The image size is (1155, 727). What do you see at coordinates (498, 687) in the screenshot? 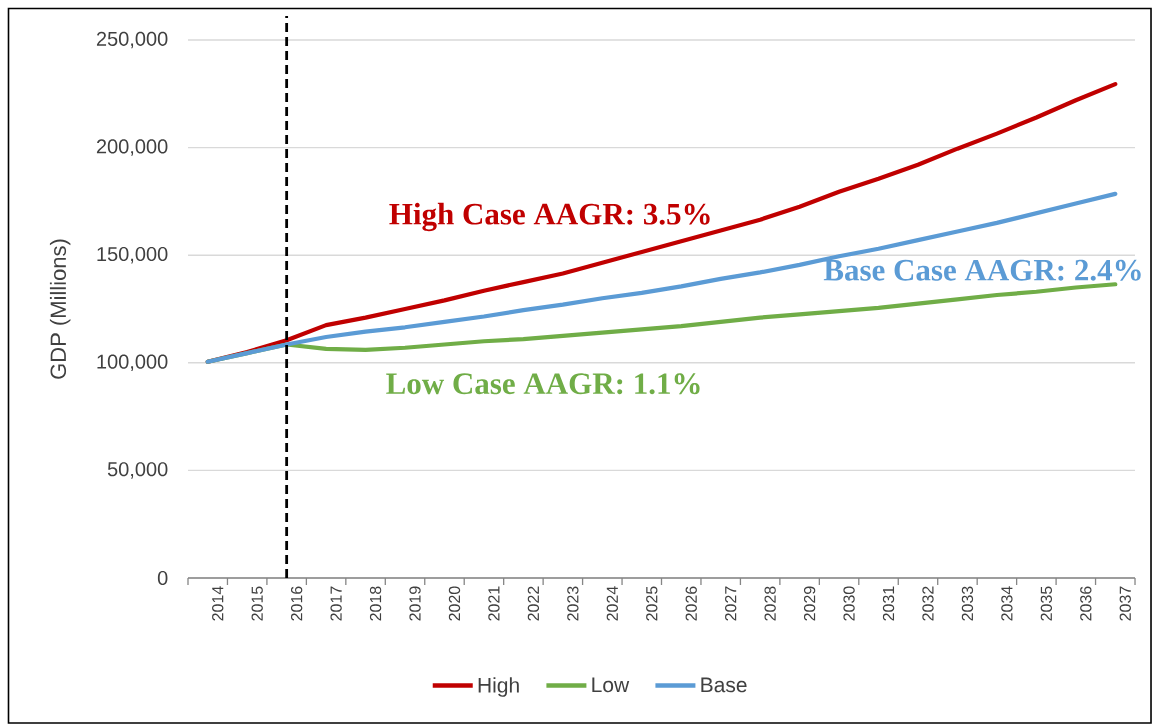
I see `legend-label: High` at bounding box center [498, 687].